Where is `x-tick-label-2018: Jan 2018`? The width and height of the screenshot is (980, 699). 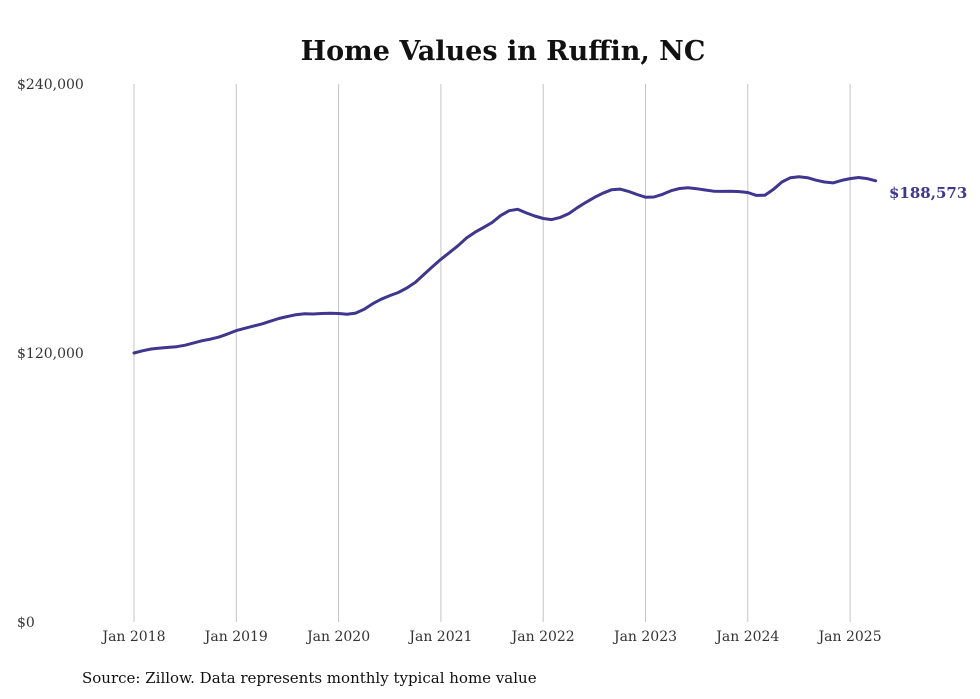 x-tick-label-2018: Jan 2018 is located at coordinates (132, 637).